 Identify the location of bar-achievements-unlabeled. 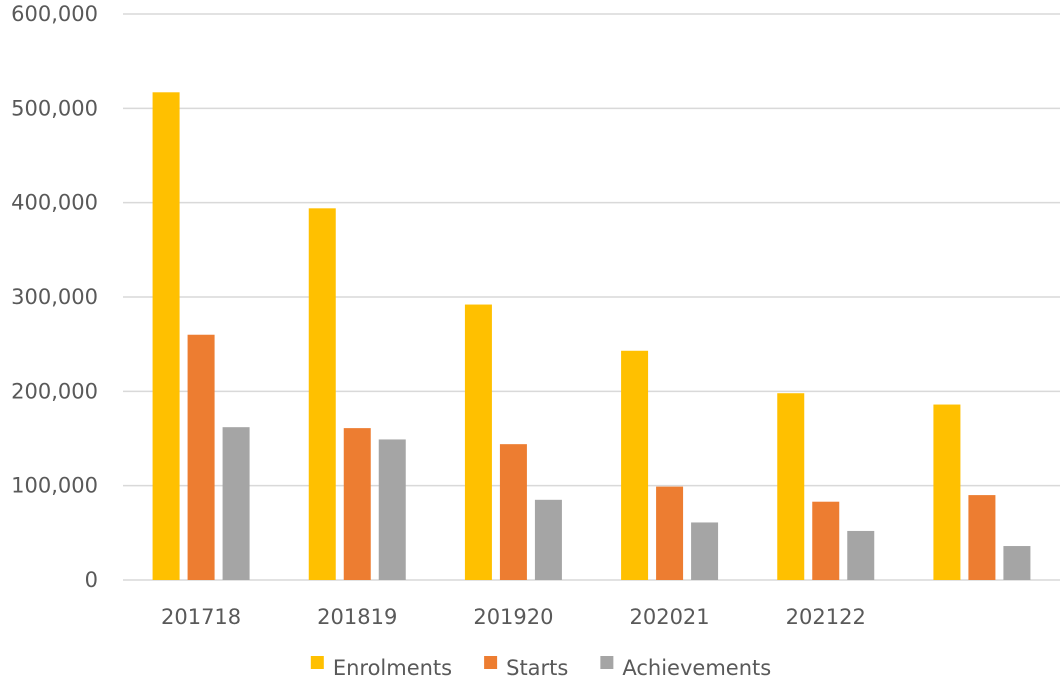
(1017, 563).